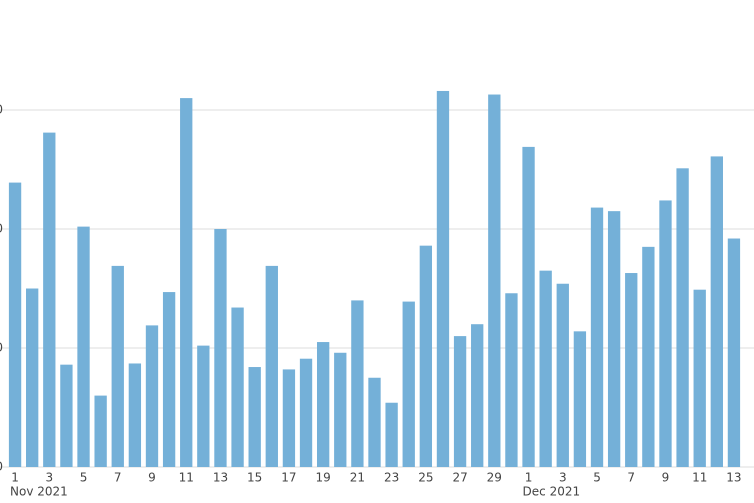 The width and height of the screenshot is (754, 503). I want to click on x-tick-label: 21, so click(357, 478).